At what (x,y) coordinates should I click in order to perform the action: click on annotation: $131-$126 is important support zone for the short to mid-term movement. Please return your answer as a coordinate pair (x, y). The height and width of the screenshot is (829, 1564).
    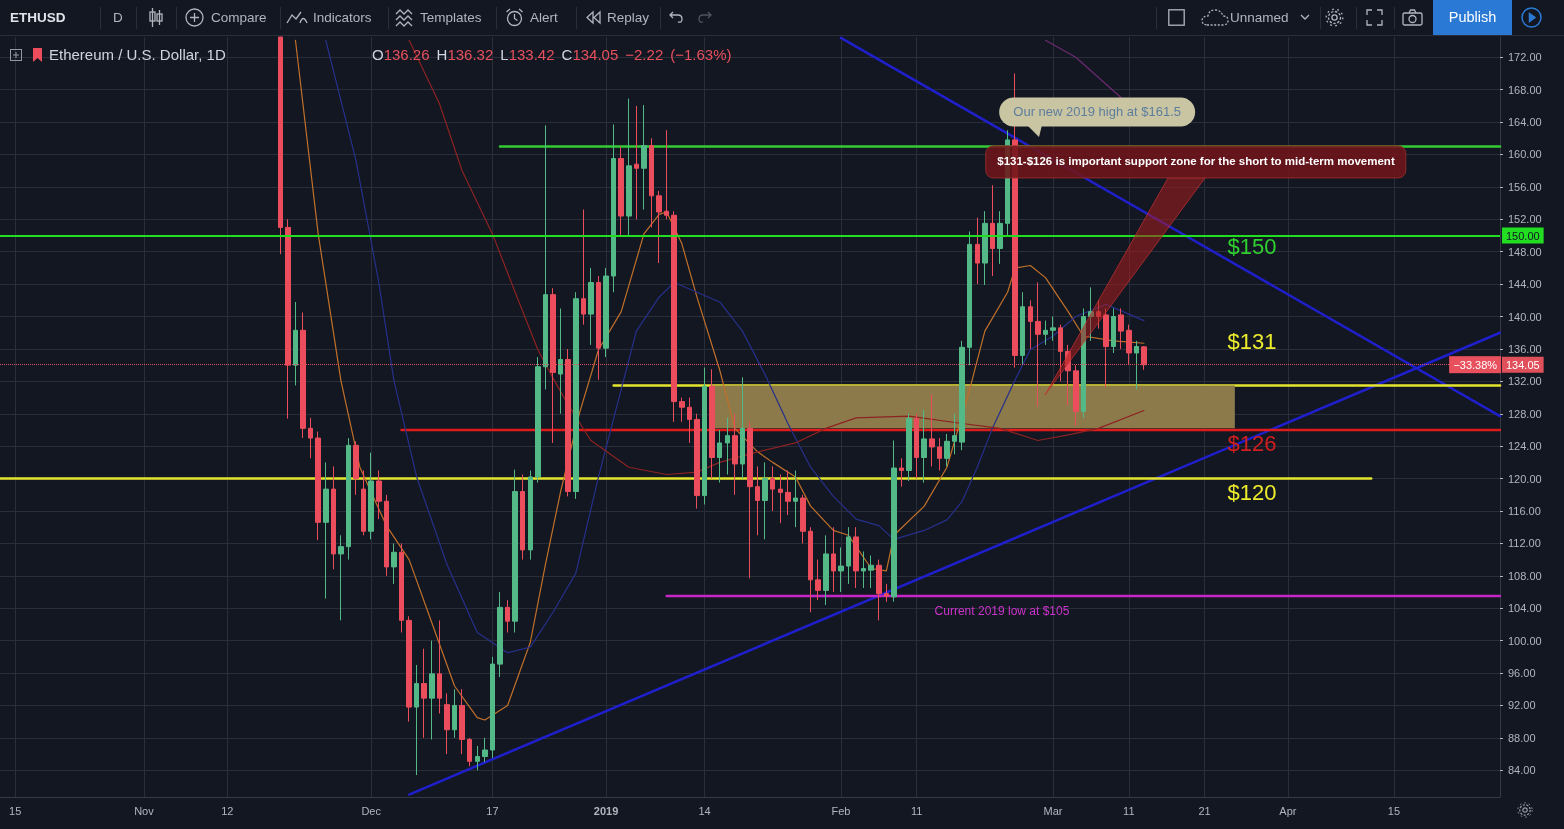
    Looking at the image, I should click on (1196, 162).